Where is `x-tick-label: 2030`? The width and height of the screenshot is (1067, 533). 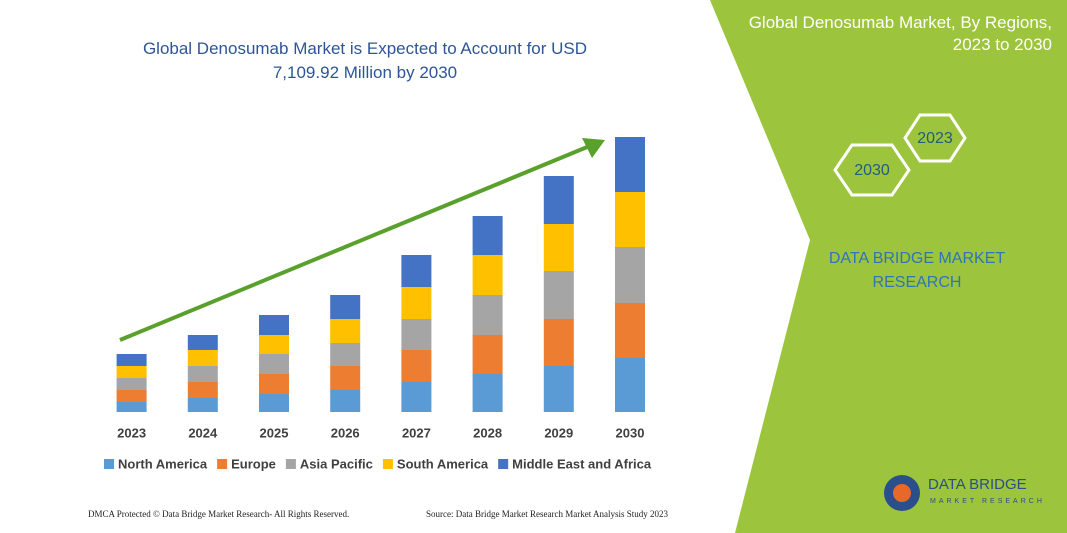 x-tick-label: 2030 is located at coordinates (630, 432).